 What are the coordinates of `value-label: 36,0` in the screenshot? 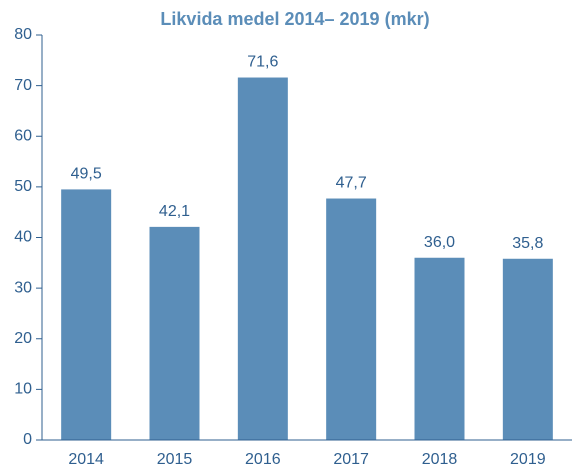 It's located at (439, 242).